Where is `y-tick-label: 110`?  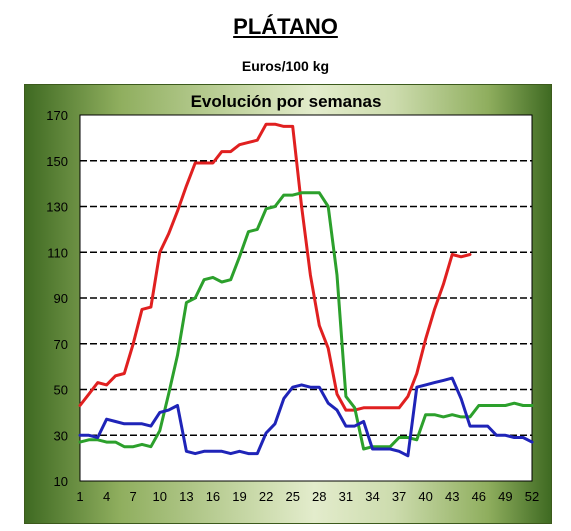
y-tick-label: 110 is located at coordinates (57, 252).